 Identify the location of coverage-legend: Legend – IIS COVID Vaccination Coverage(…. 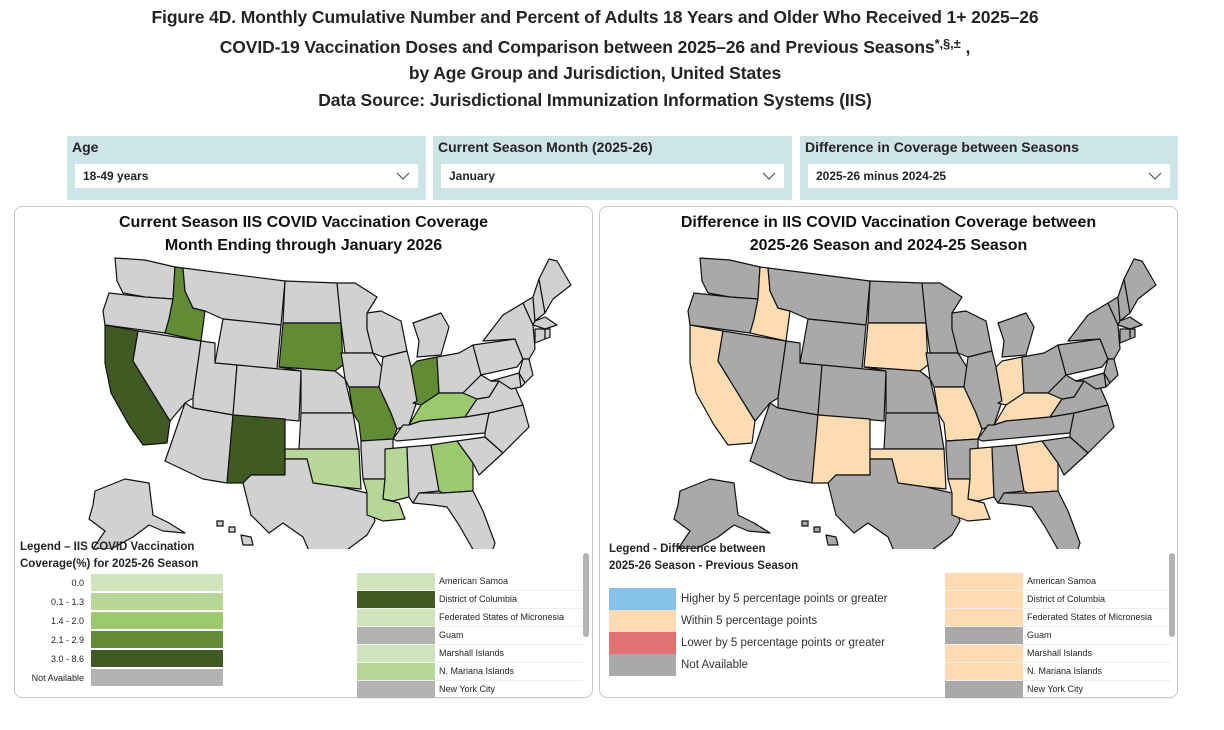
(121, 613).